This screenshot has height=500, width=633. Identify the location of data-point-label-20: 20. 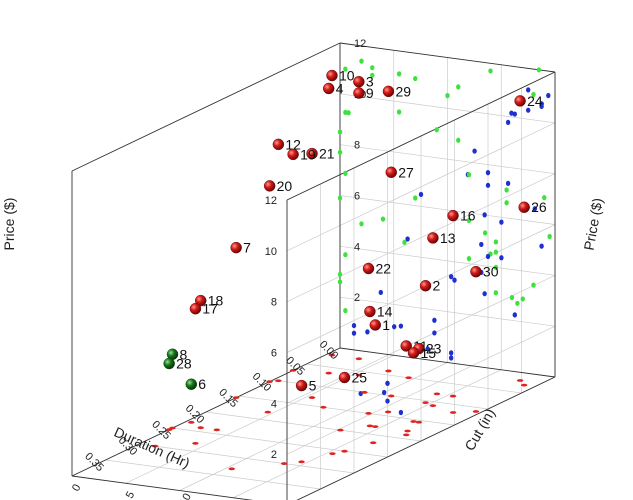
(285, 186).